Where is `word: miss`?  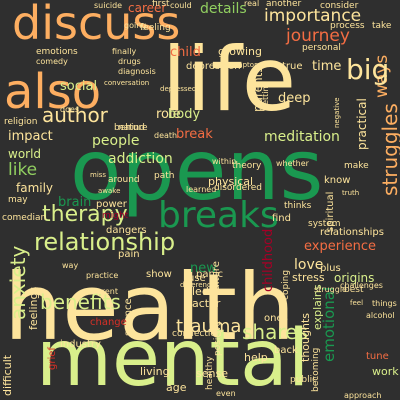
word: miss is located at coordinates (98, 175).